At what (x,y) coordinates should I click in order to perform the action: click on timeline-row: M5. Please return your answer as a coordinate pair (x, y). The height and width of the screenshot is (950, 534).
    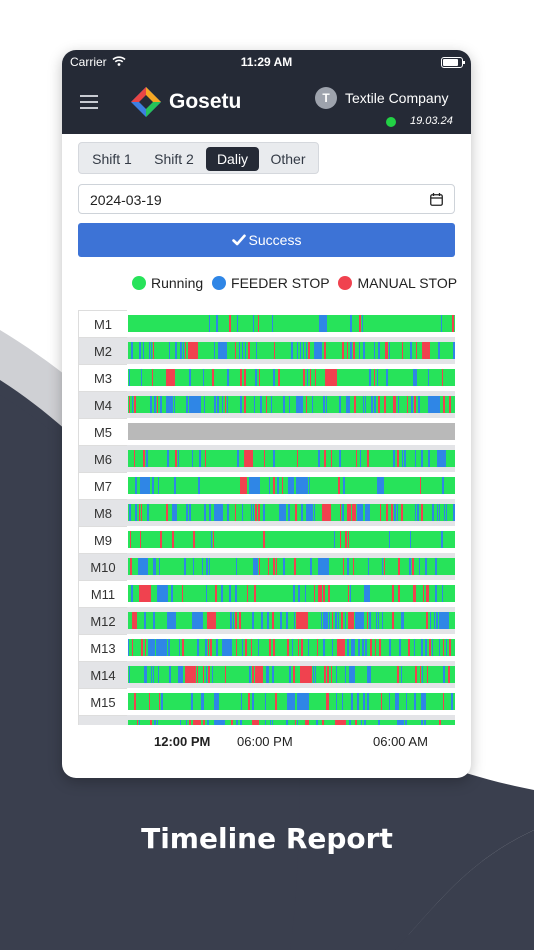
    Looking at the image, I should click on (266, 431).